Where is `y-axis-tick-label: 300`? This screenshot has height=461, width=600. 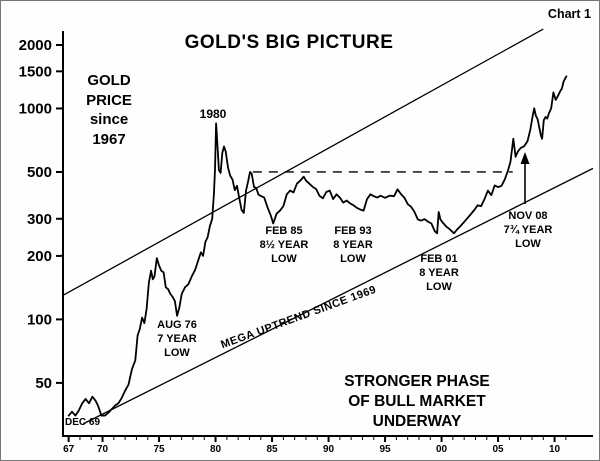
y-axis-tick-label: 300 is located at coordinates (39, 219).